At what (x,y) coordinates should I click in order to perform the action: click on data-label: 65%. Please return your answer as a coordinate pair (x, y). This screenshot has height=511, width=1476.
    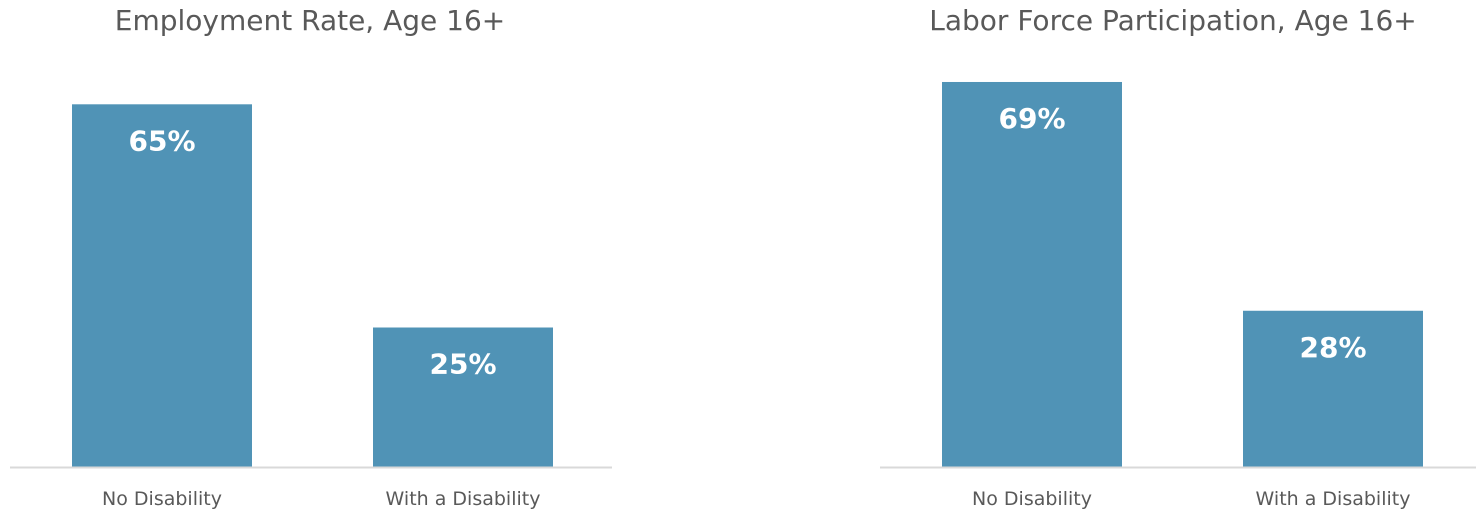
    Looking at the image, I should click on (161, 140).